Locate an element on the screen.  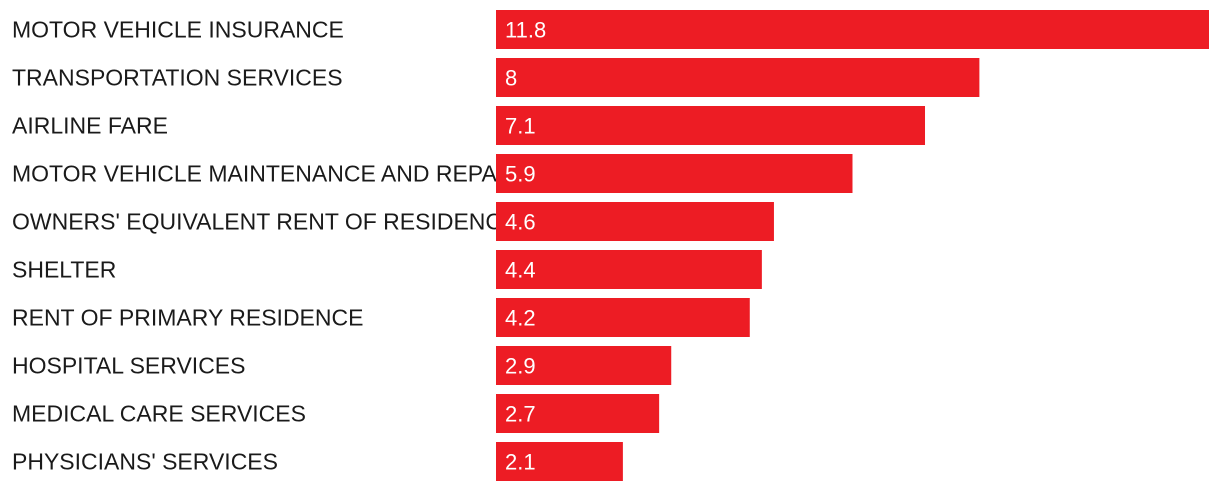
category-label: SHELTER is located at coordinates (64, 270).